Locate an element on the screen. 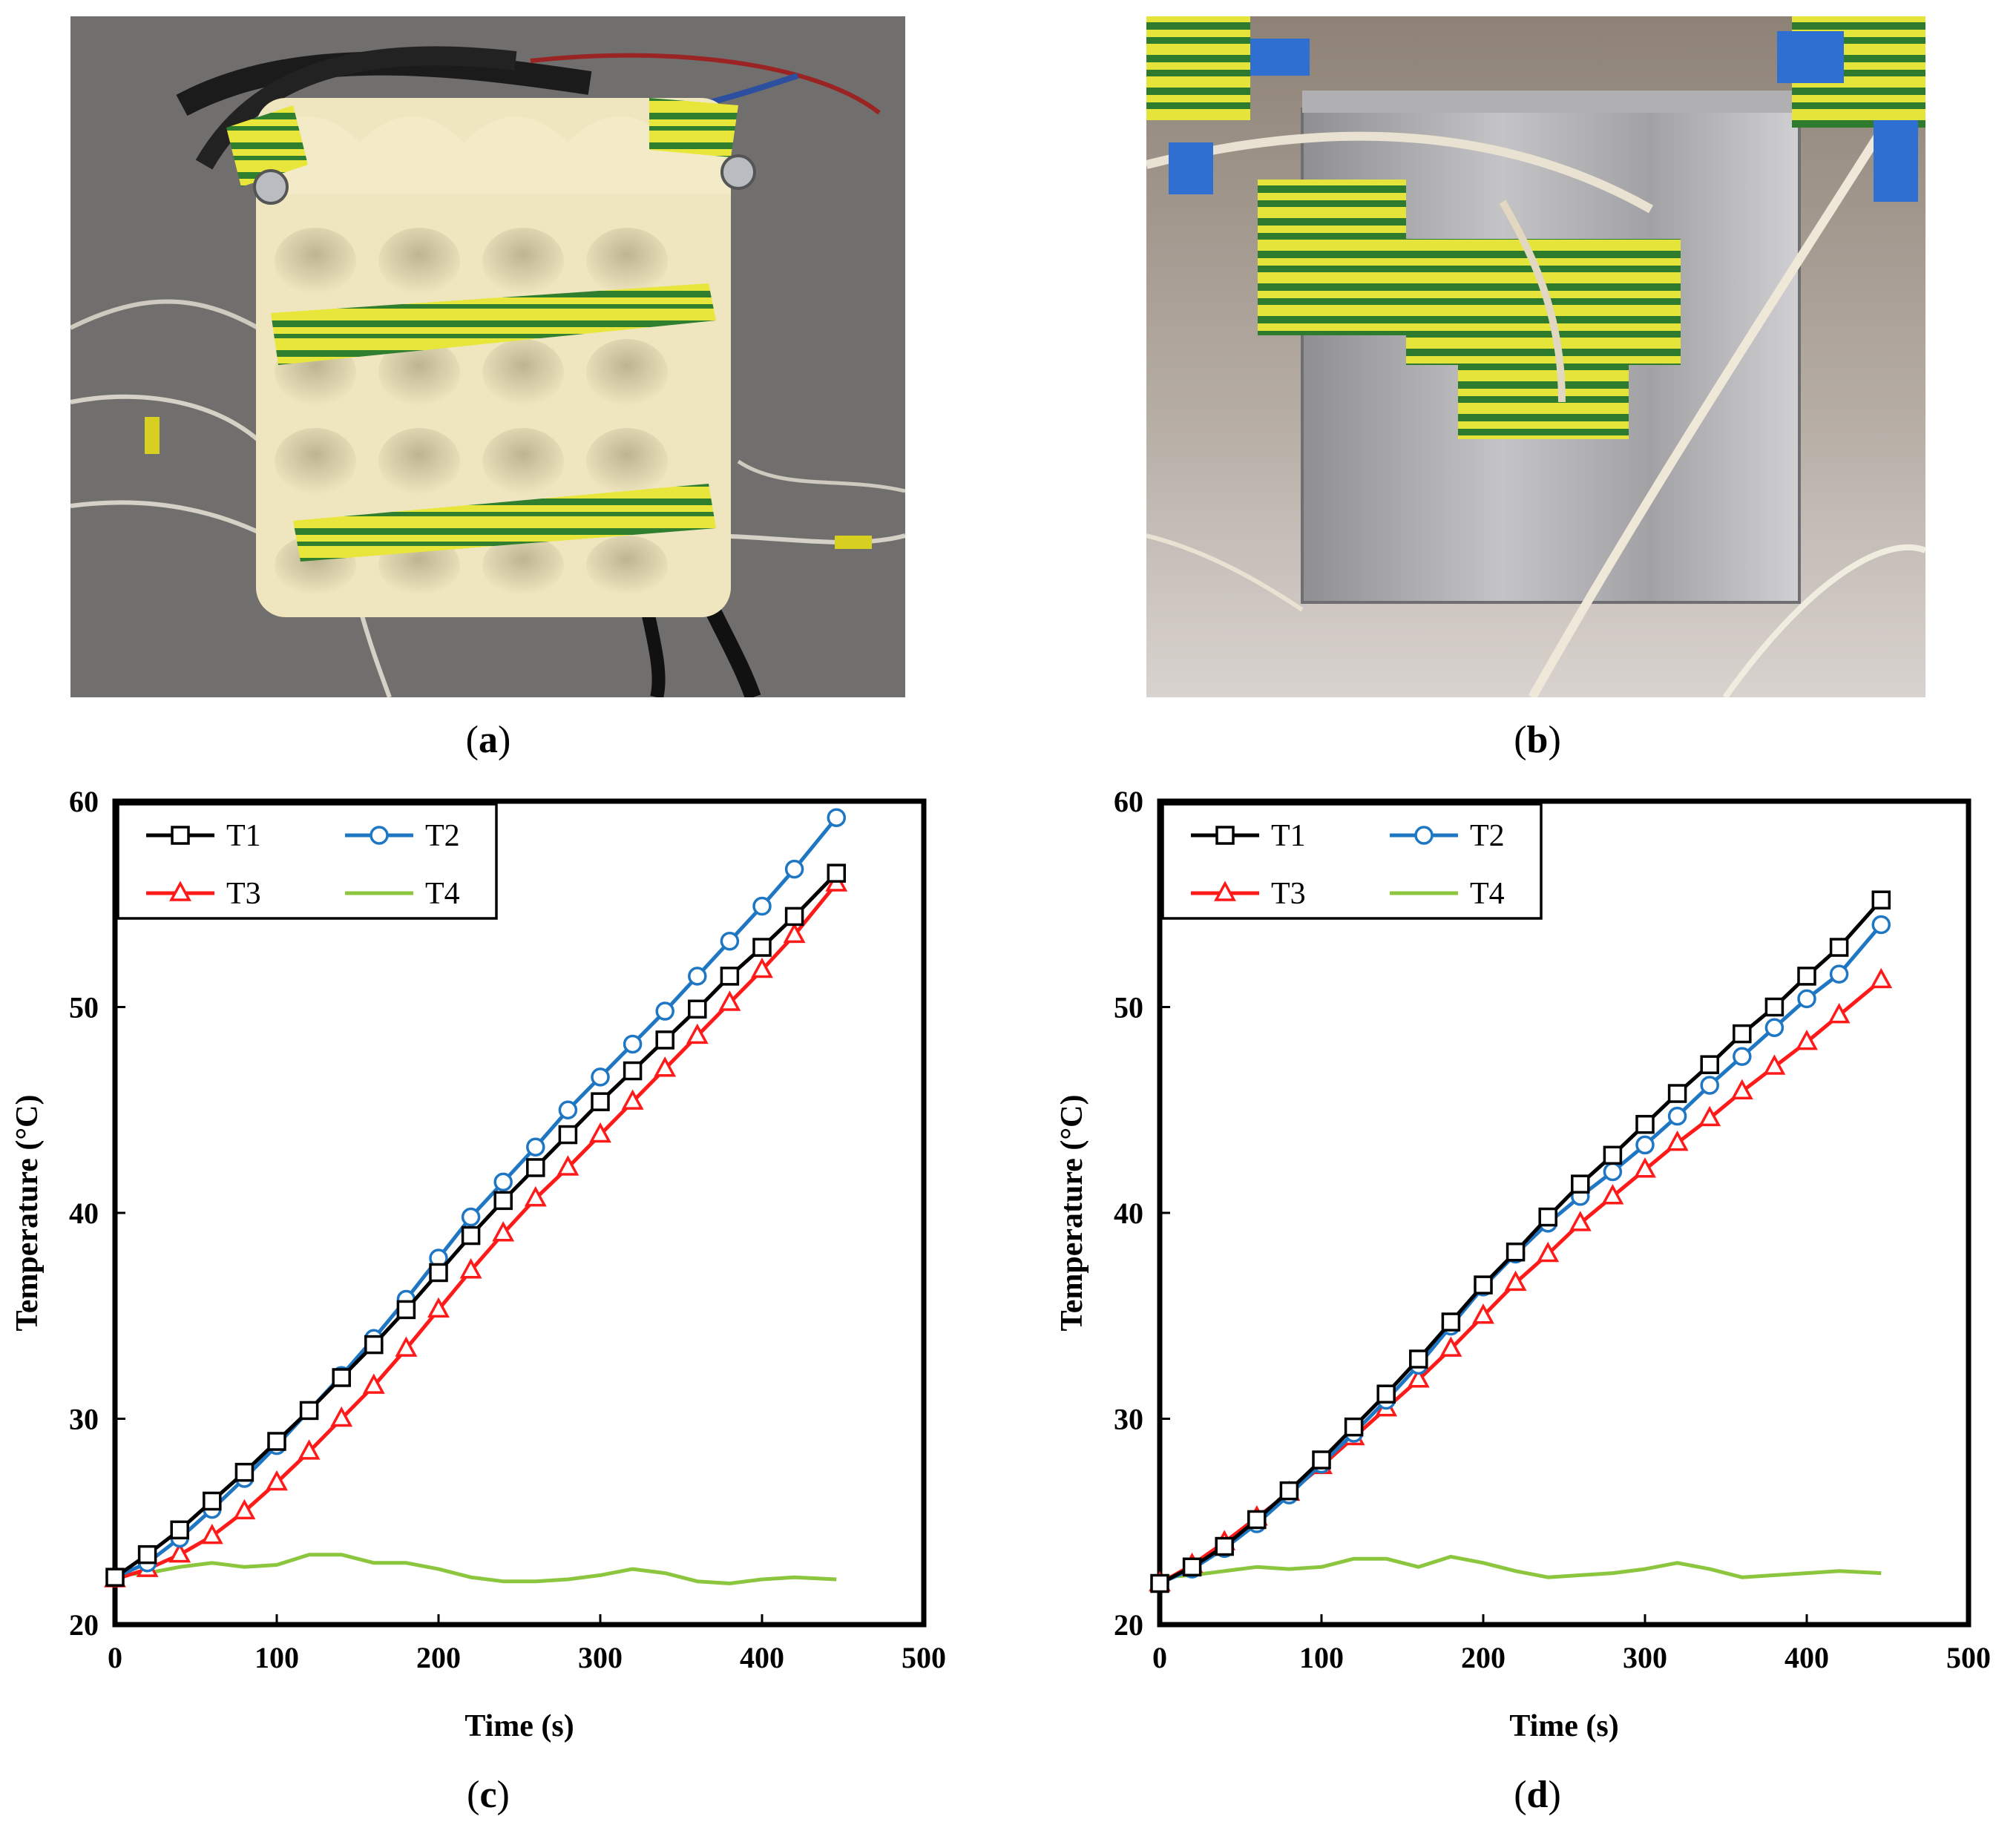 Image resolution: width=2016 pixels, height=1839 pixels. caption-a-letter: a is located at coordinates (488, 740).